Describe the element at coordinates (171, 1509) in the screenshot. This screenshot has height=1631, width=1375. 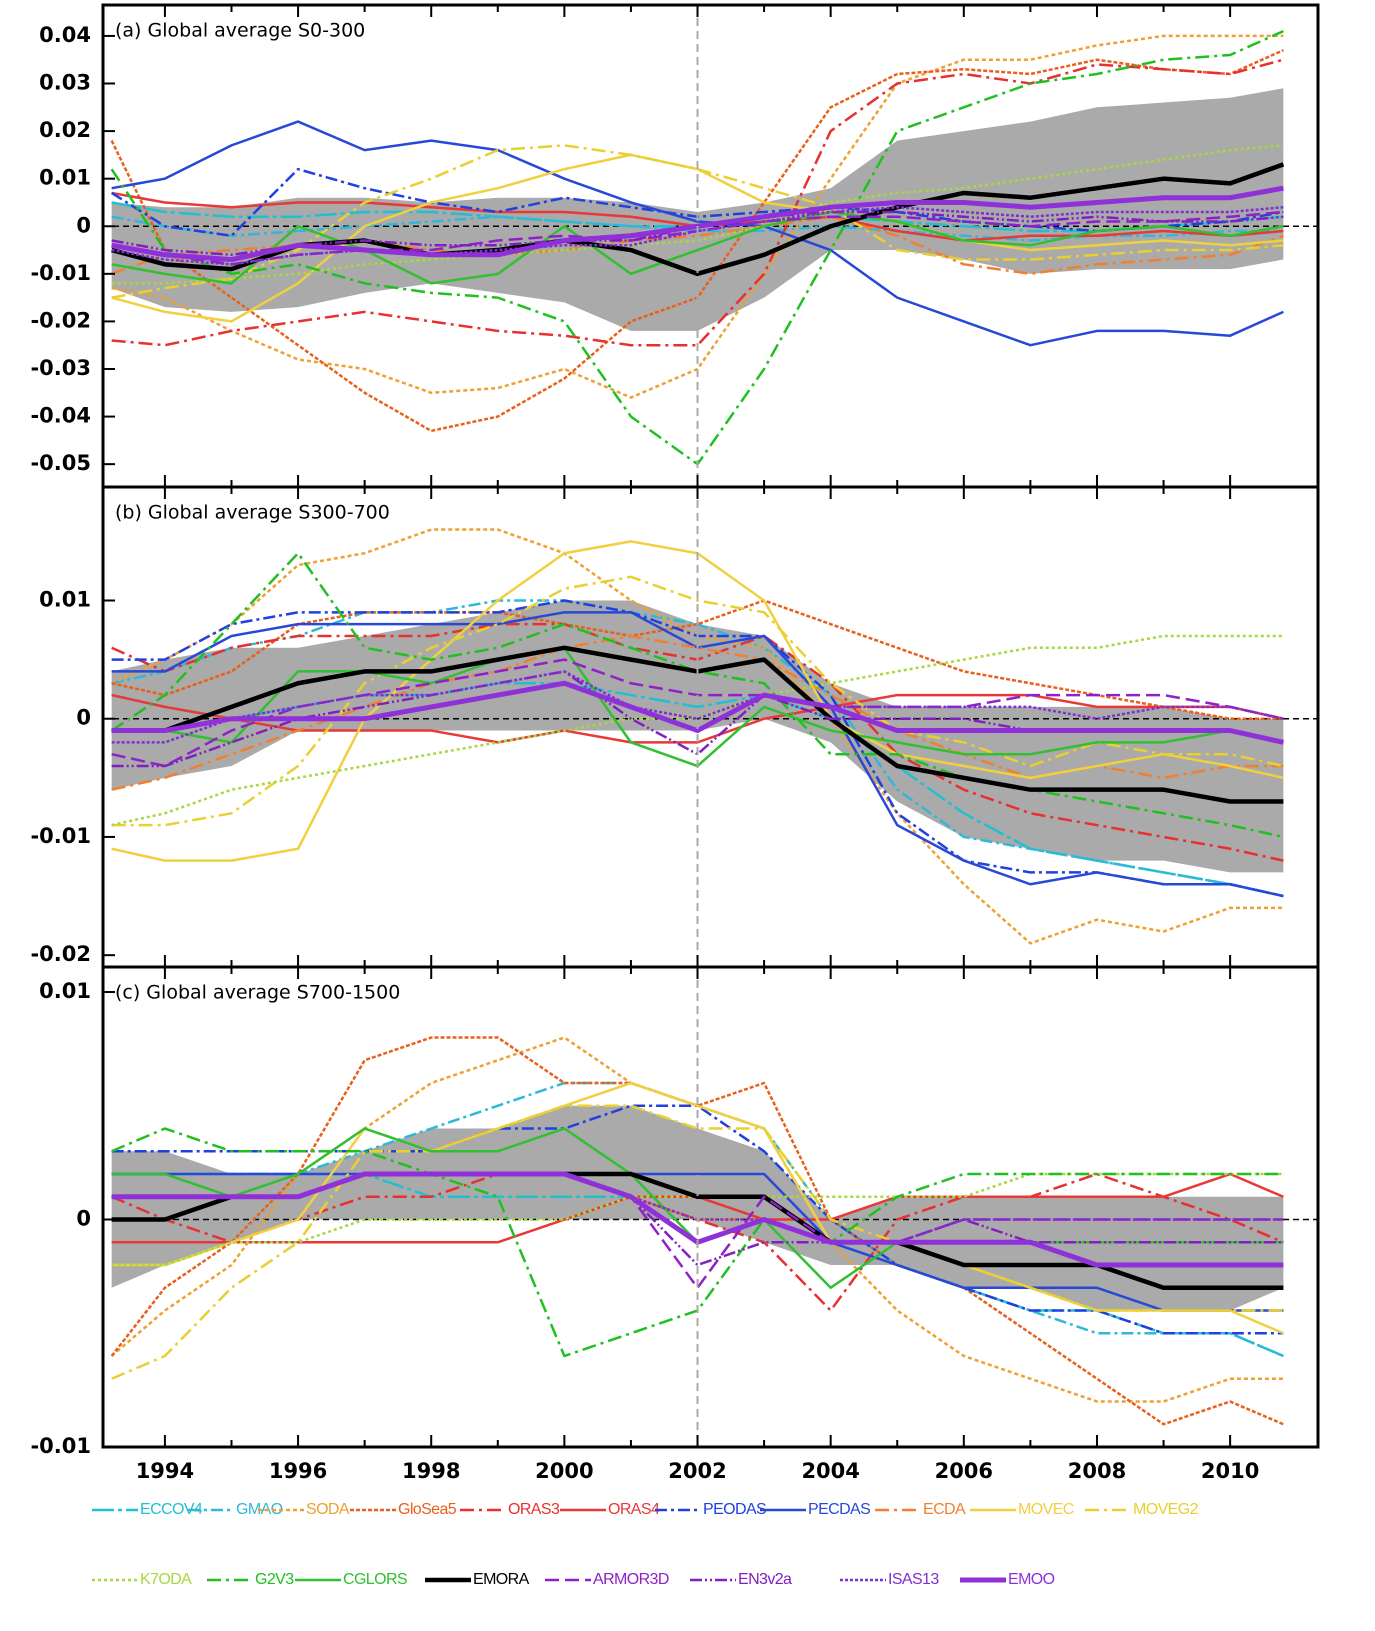
I see `legend-label: ECCOV4` at that location.